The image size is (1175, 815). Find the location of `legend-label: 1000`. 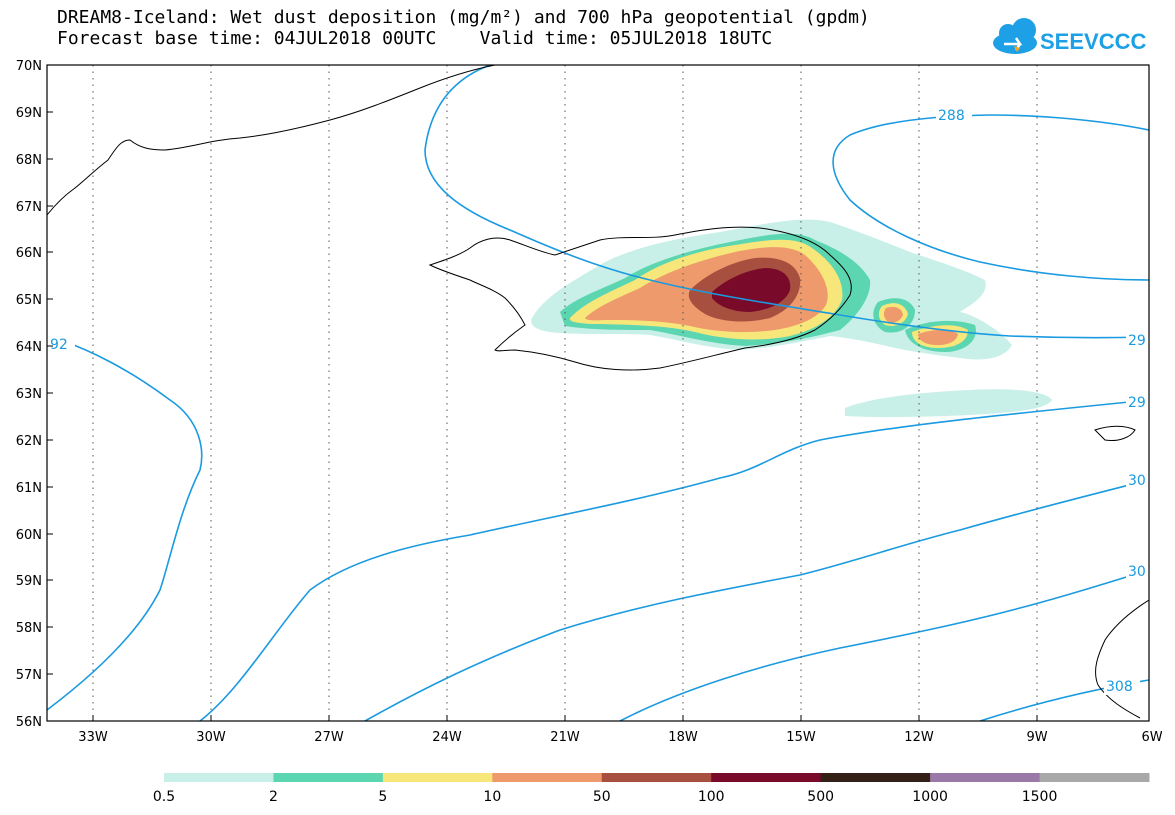

legend-label: 1000 is located at coordinates (930, 797).